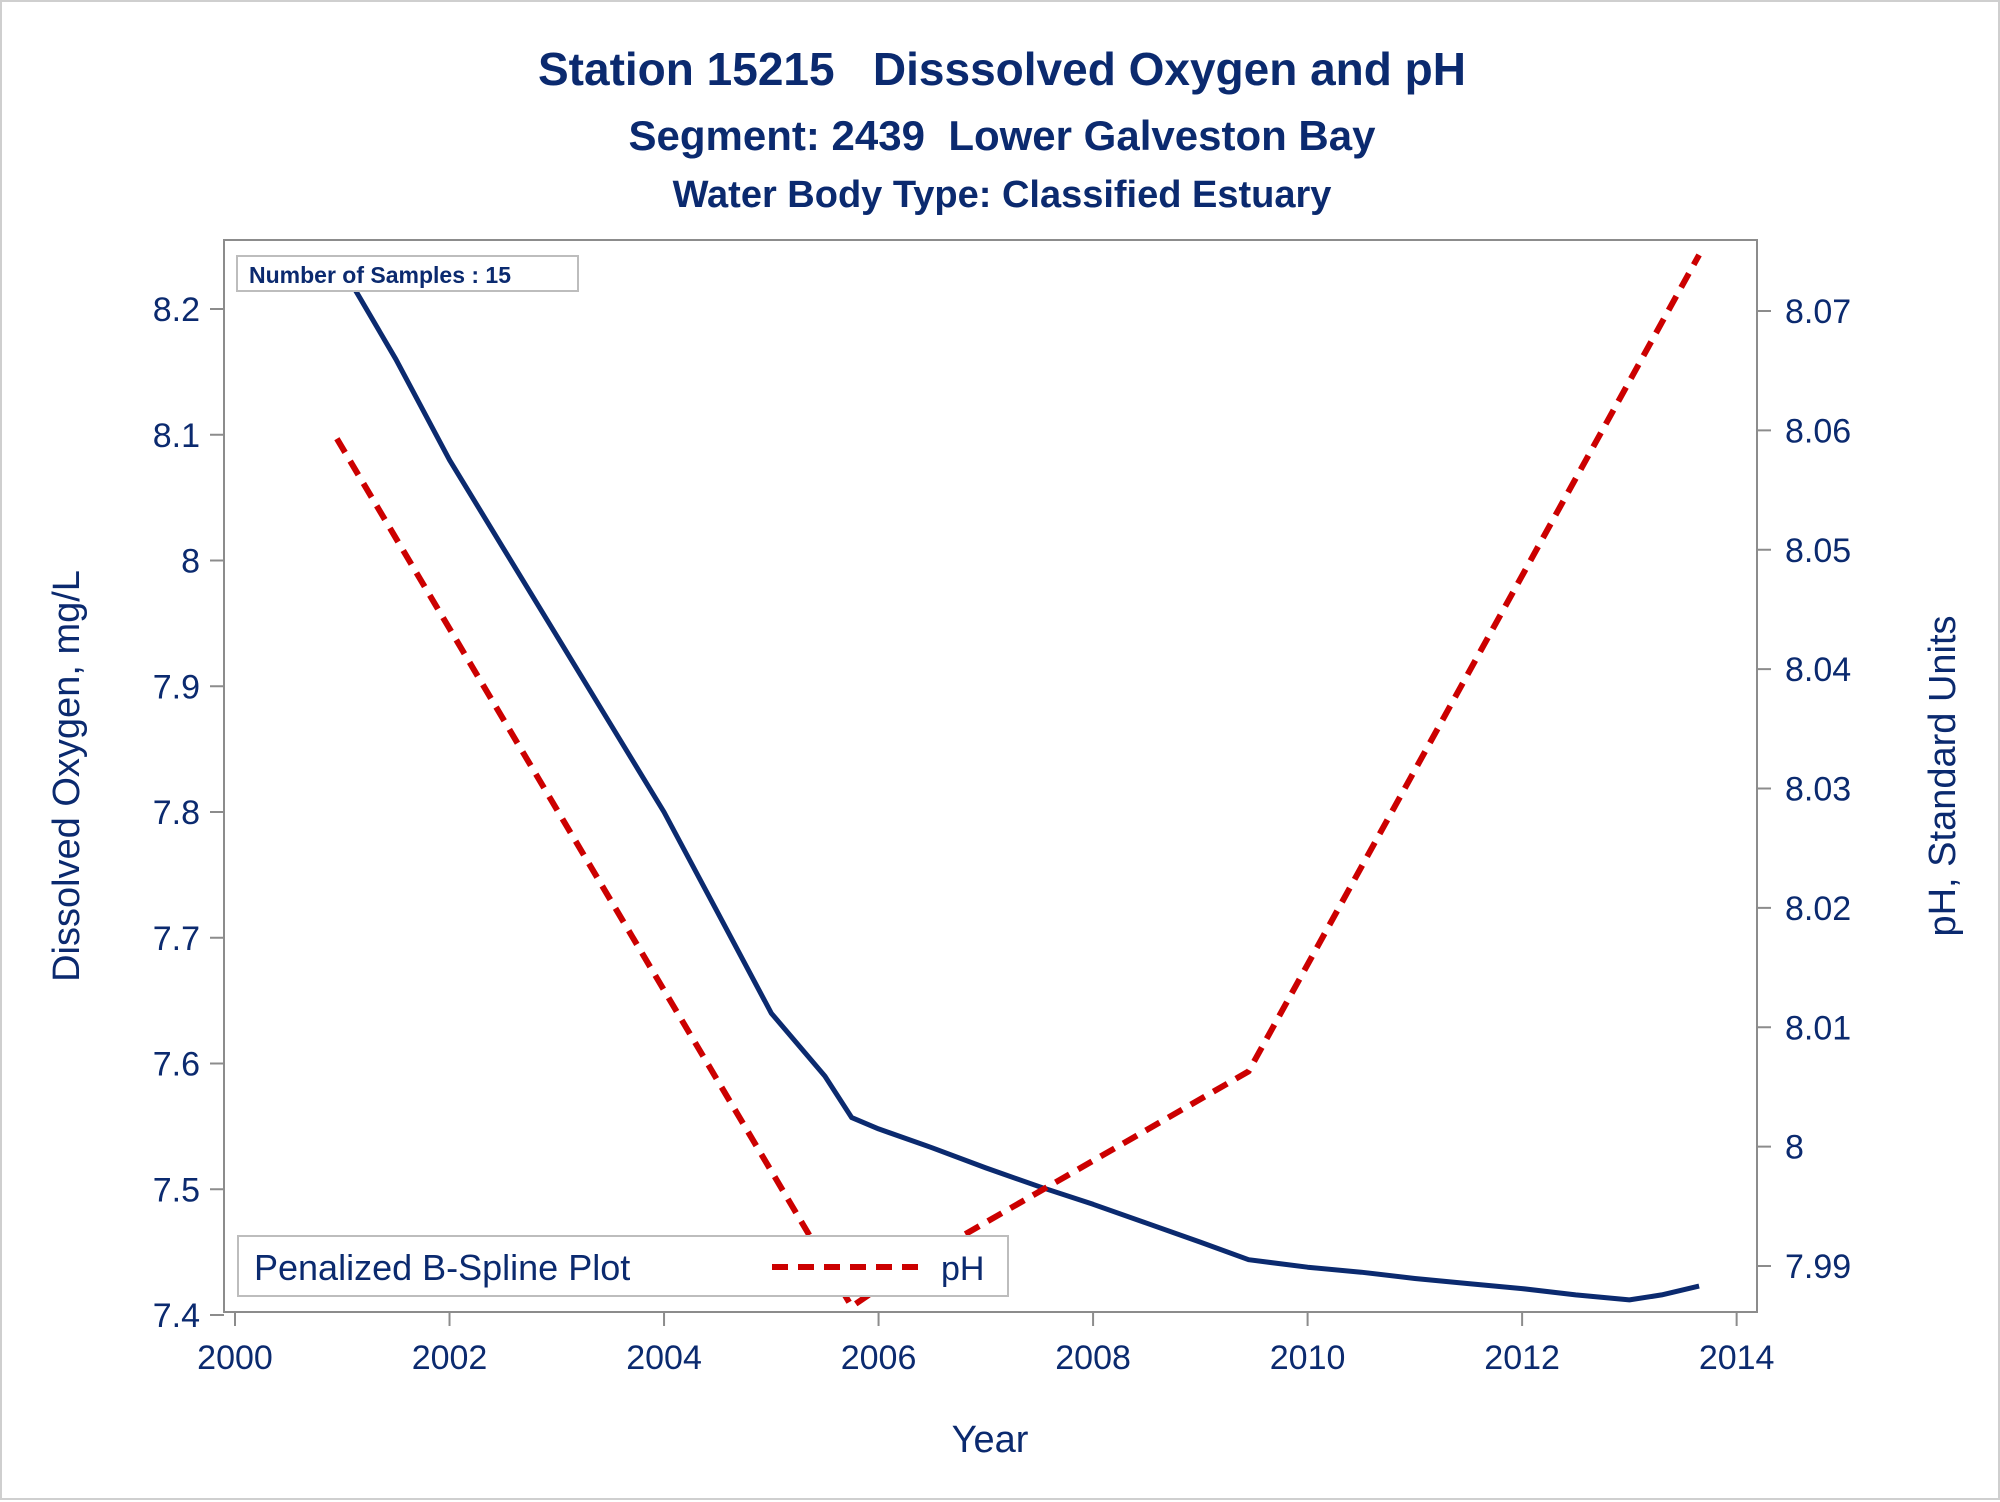 This screenshot has height=1502, width=2000. Describe the element at coordinates (1093, 1358) in the screenshot. I see `x-tick-label: 2008` at that location.